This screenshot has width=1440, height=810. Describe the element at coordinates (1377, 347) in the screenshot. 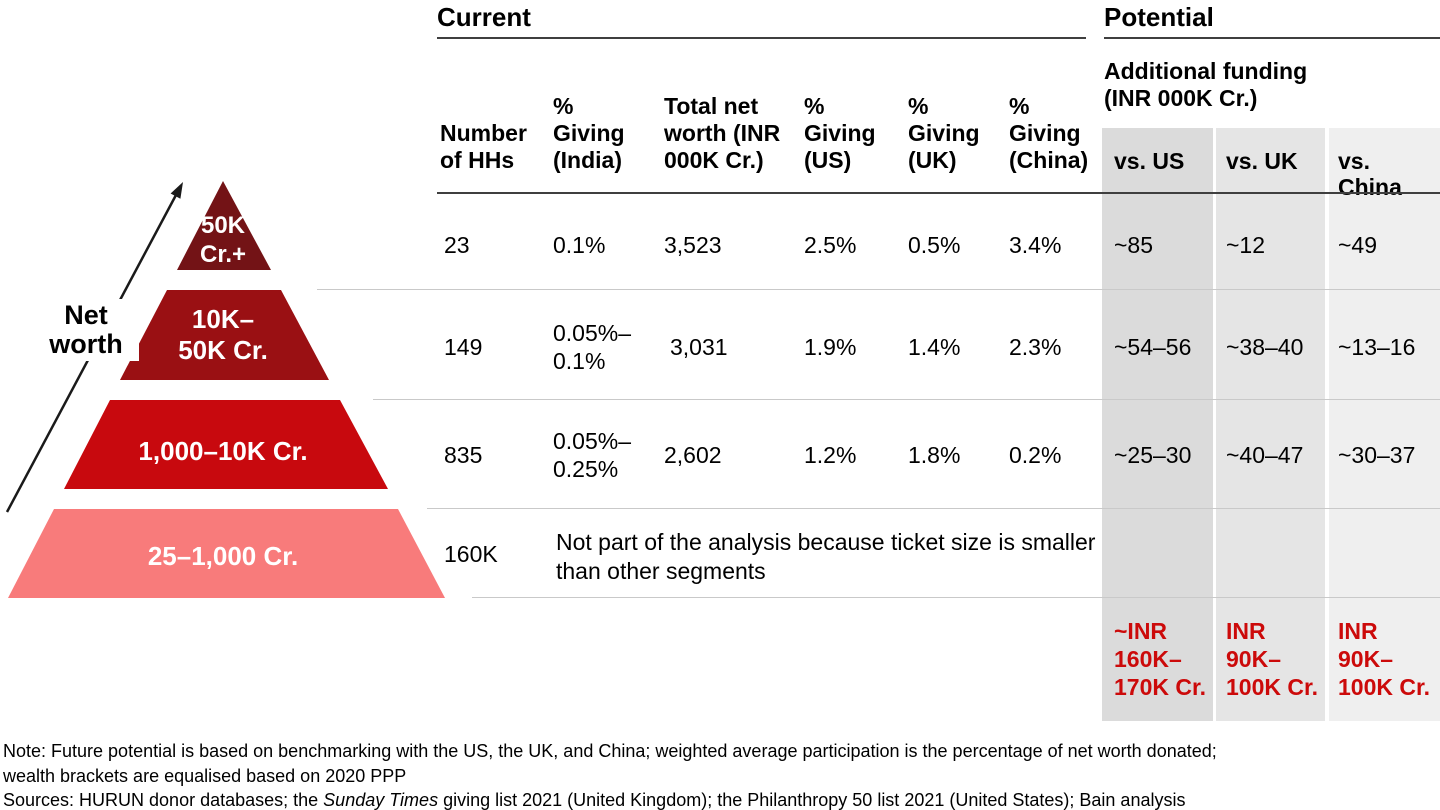

I see `row2-vs-china: ~13–16` at that location.